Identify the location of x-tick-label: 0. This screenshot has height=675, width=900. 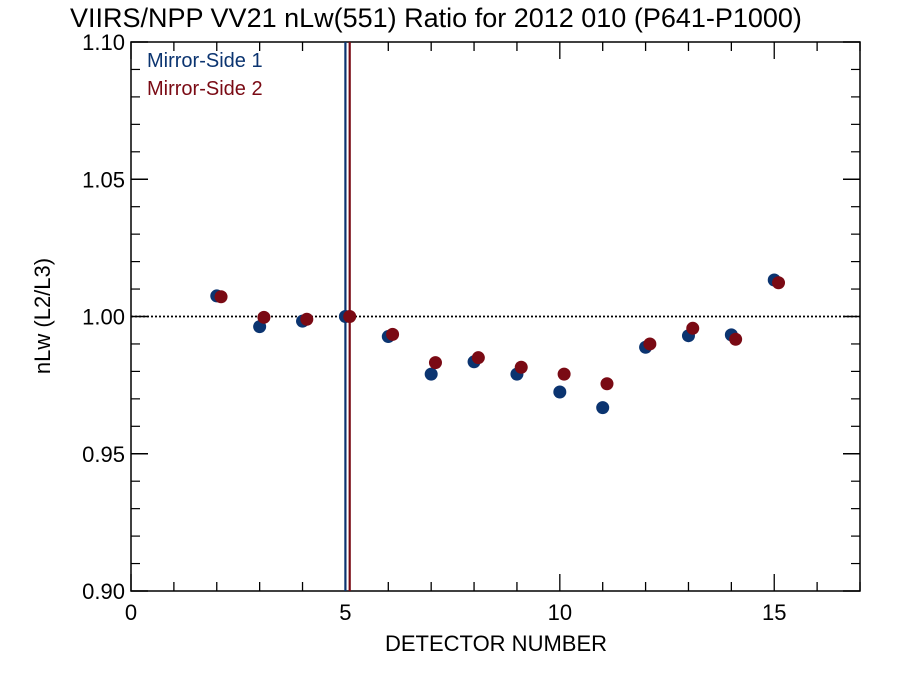
(131, 612).